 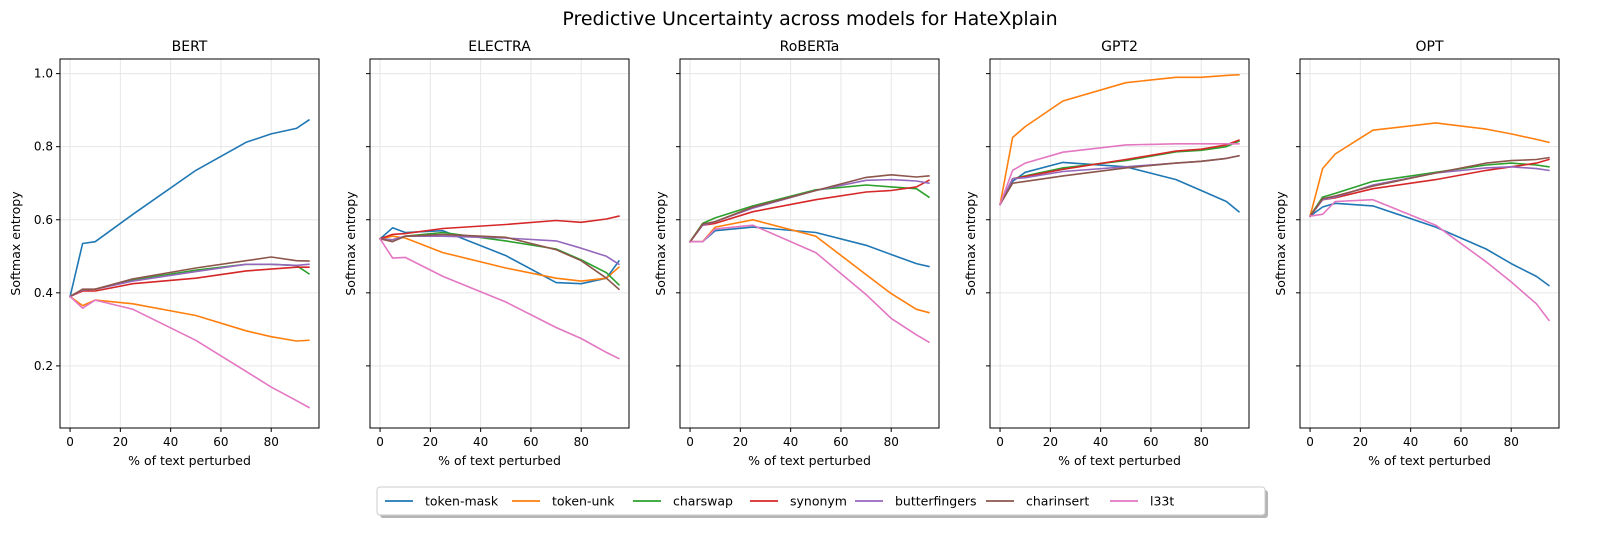 What do you see at coordinates (809, 213) in the screenshot?
I see `roberta-line-charswap` at bounding box center [809, 213].